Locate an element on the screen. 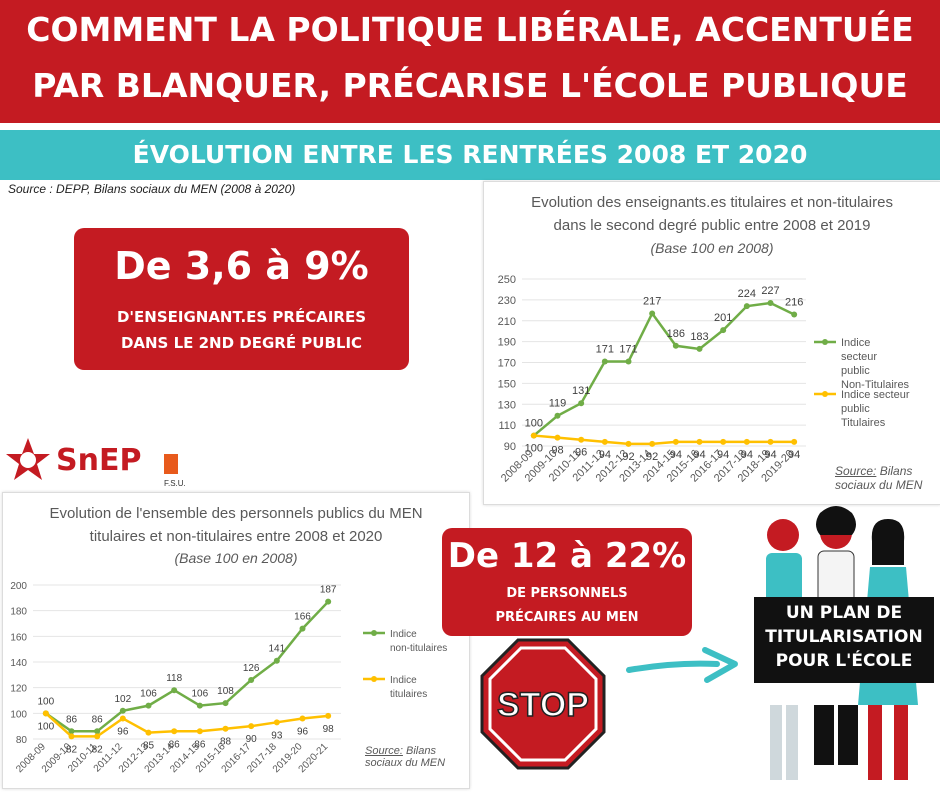 The height and width of the screenshot is (792, 940). y-tick-label: 80 is located at coordinates (22, 740).